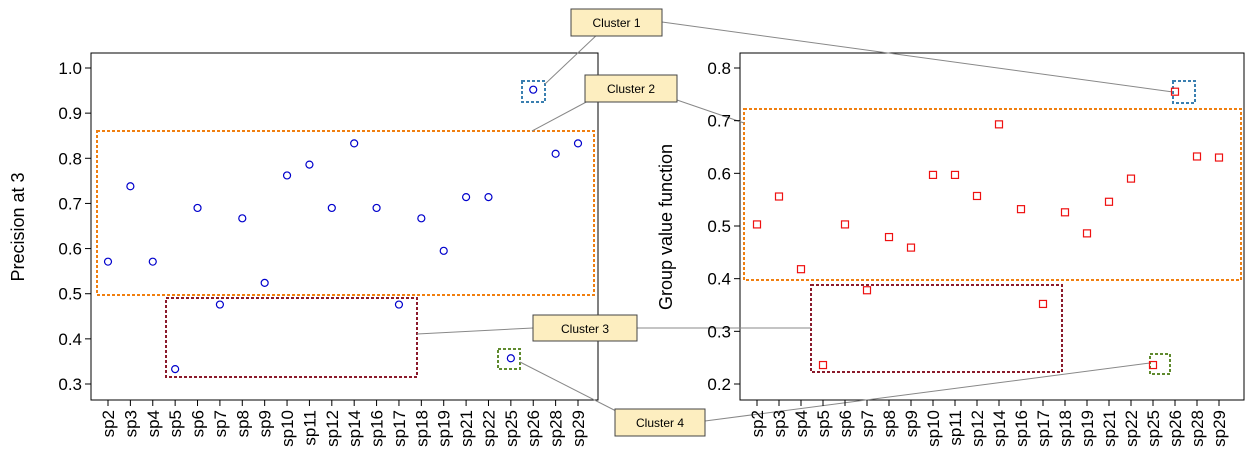 The width and height of the screenshot is (1245, 474). Describe the element at coordinates (616, 23) in the screenshot. I see `cluster-1-label: Cluster 1` at that location.